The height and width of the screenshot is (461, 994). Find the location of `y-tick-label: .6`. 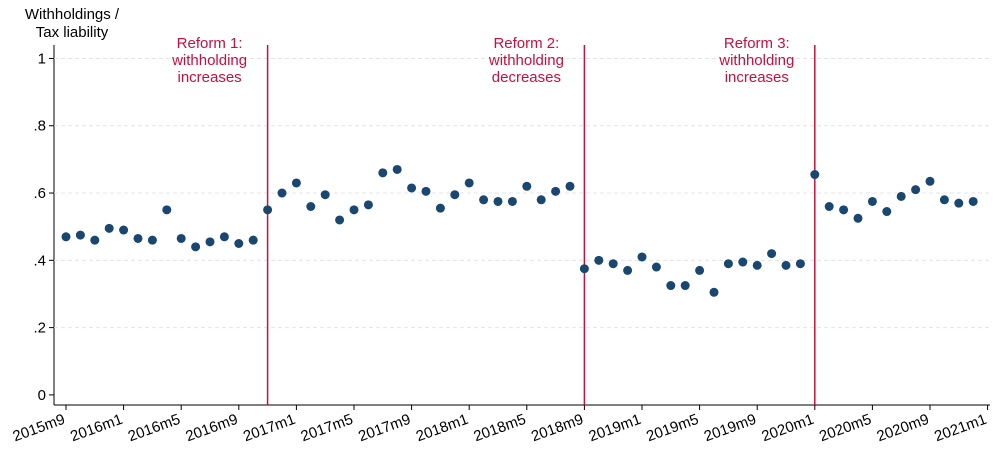

y-tick-label: .6 is located at coordinates (39, 193).